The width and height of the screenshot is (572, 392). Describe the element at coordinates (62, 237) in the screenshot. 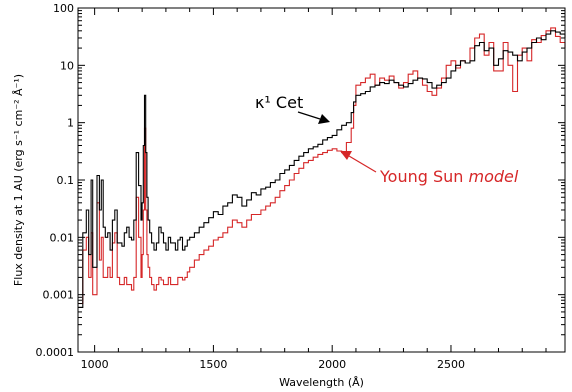

I see `y-tick-label: 0.01` at that location.